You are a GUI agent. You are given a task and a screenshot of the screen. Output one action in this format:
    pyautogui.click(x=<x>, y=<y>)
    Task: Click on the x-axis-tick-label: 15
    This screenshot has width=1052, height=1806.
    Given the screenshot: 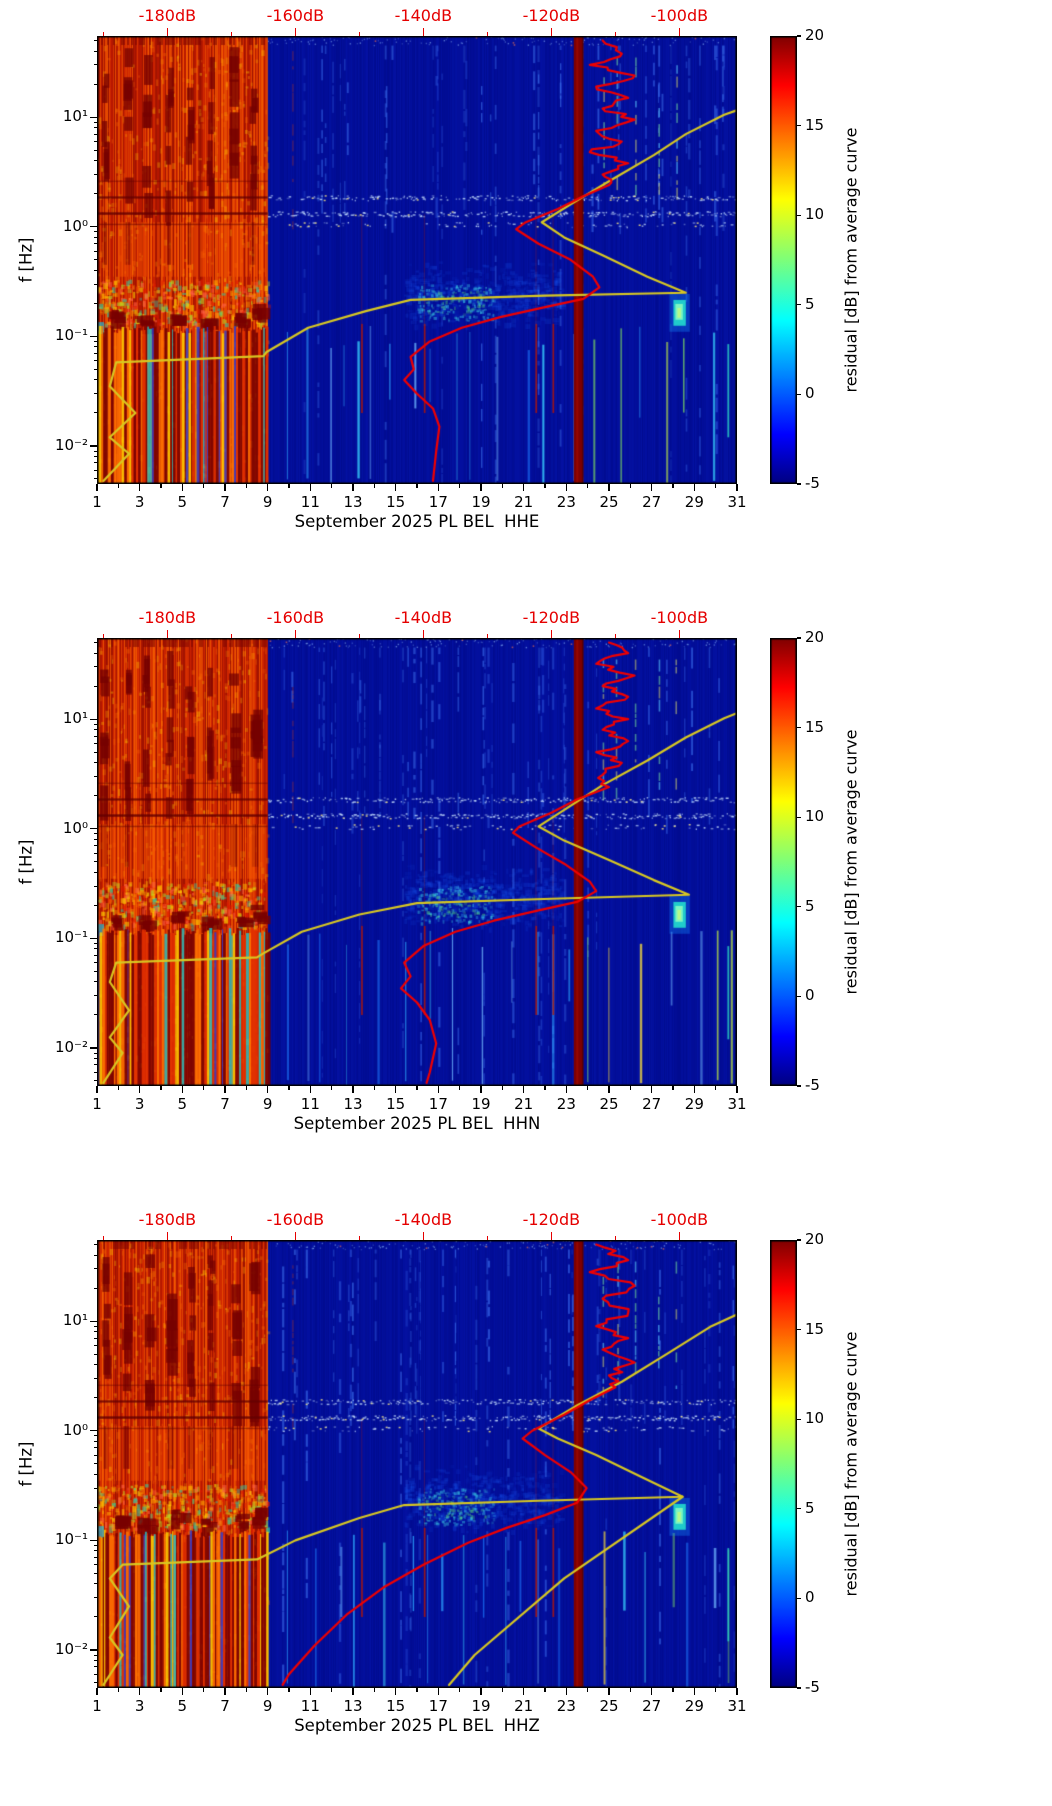 What is the action you would take?
    pyautogui.click(x=396, y=1706)
    